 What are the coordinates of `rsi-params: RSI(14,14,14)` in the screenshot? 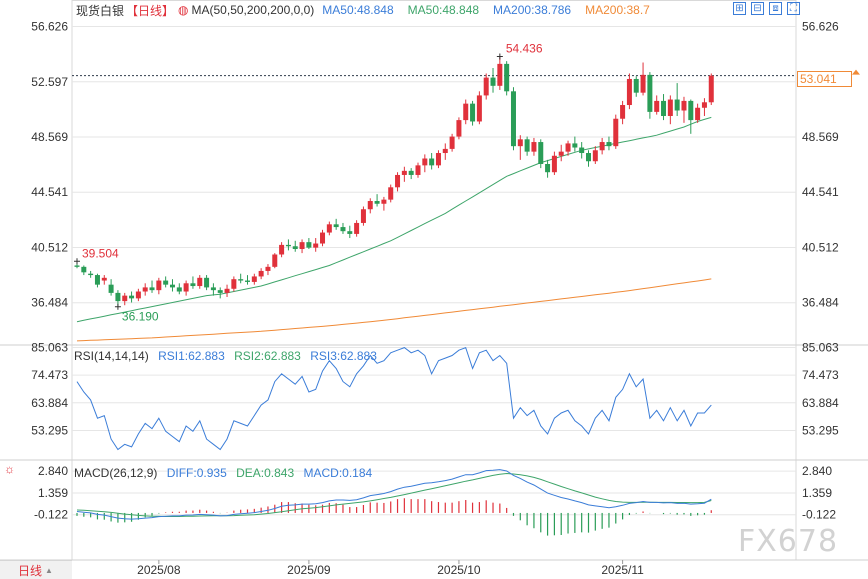 It's located at (111, 356).